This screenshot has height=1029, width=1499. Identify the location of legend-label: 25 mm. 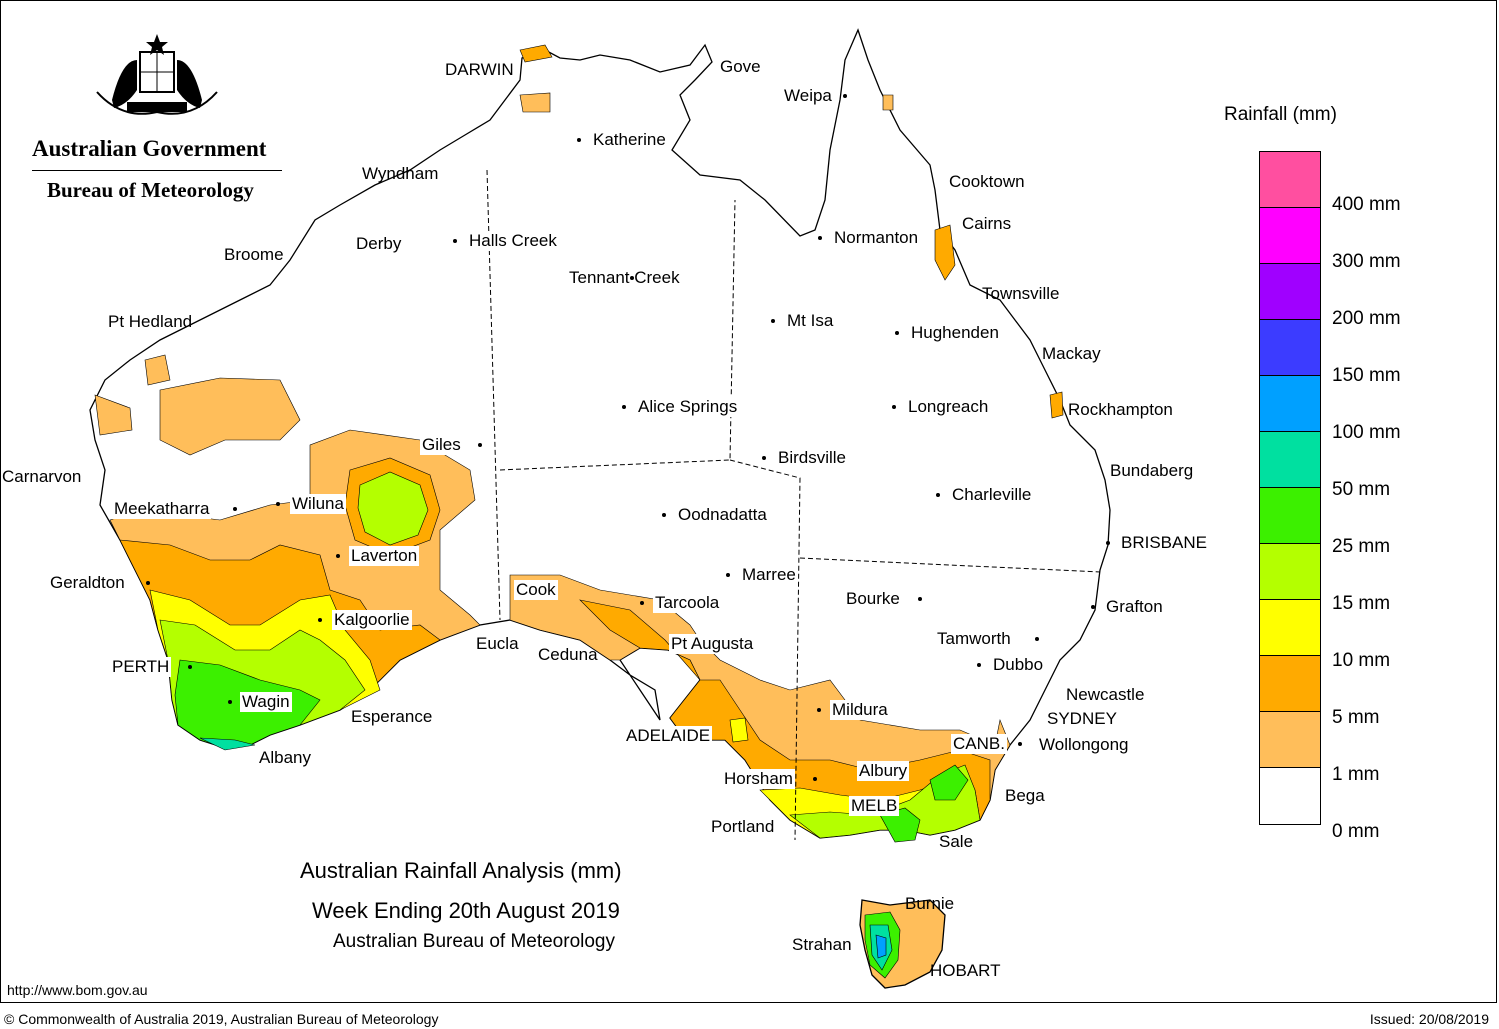
(1361, 546).